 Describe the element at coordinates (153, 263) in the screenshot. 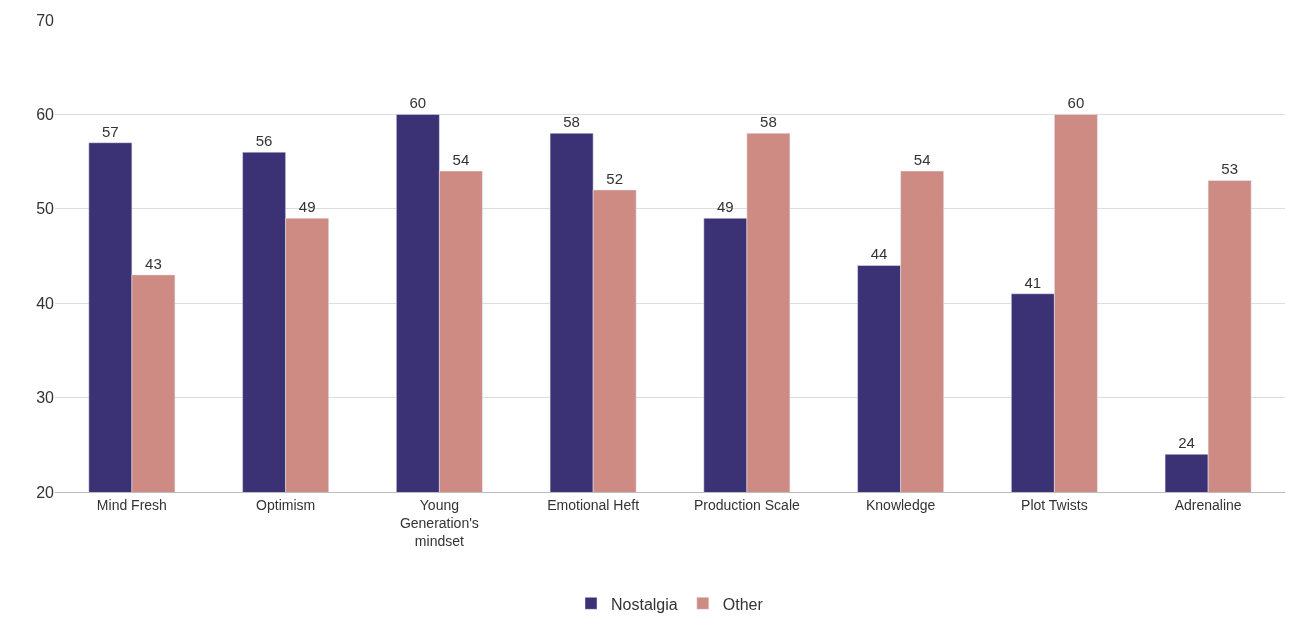

I see `data-label: 43` at that location.